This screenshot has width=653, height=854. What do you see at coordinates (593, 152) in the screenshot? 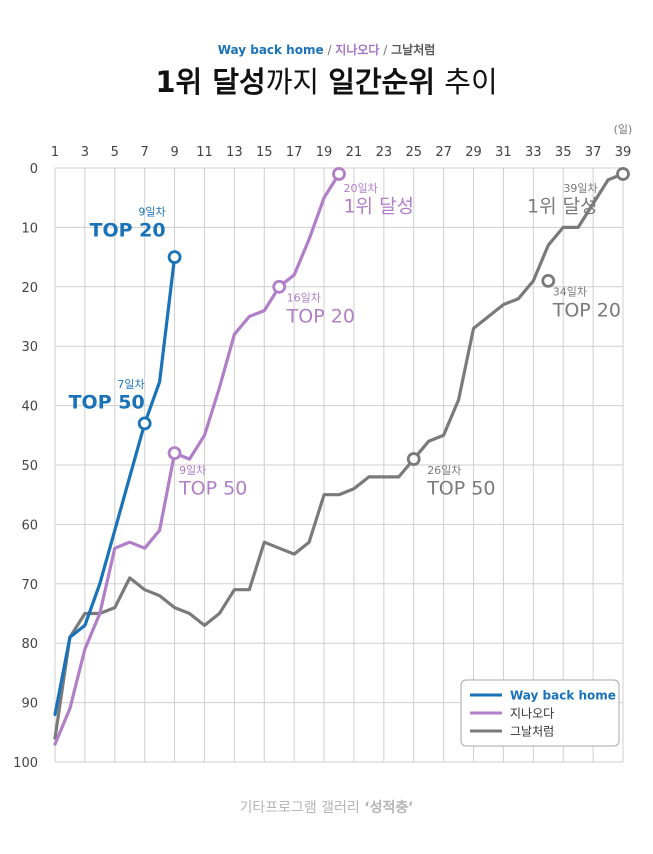
I see `x-tick-label: 37` at bounding box center [593, 152].